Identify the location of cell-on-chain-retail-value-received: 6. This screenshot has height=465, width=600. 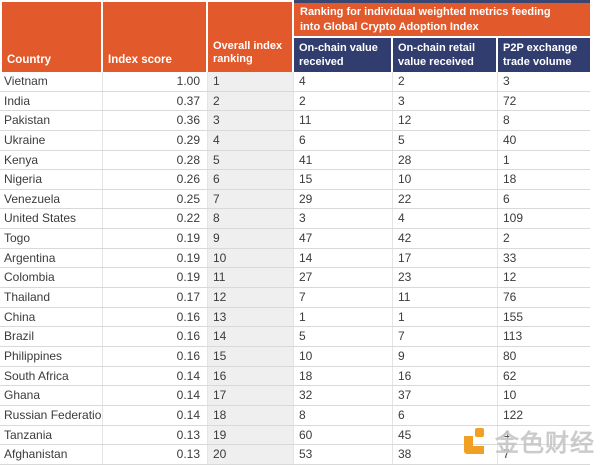
(445, 415).